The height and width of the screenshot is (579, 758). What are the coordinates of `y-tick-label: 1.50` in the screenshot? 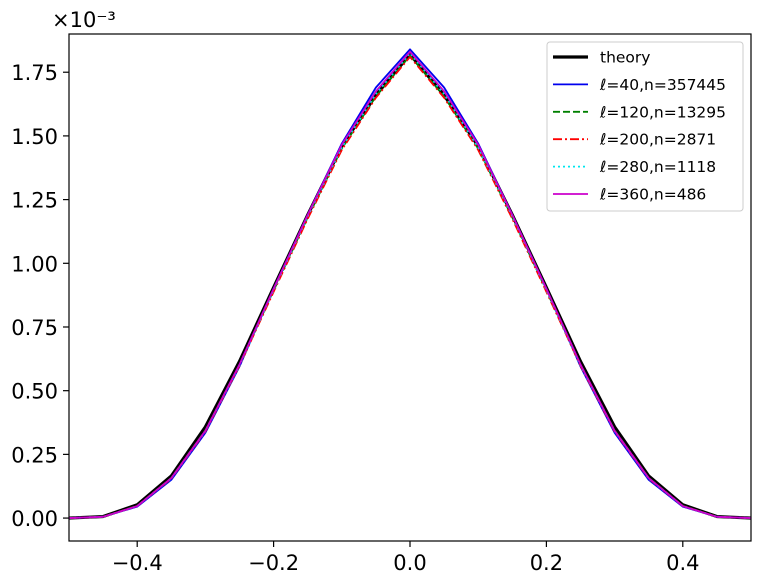 It's located at (34, 137).